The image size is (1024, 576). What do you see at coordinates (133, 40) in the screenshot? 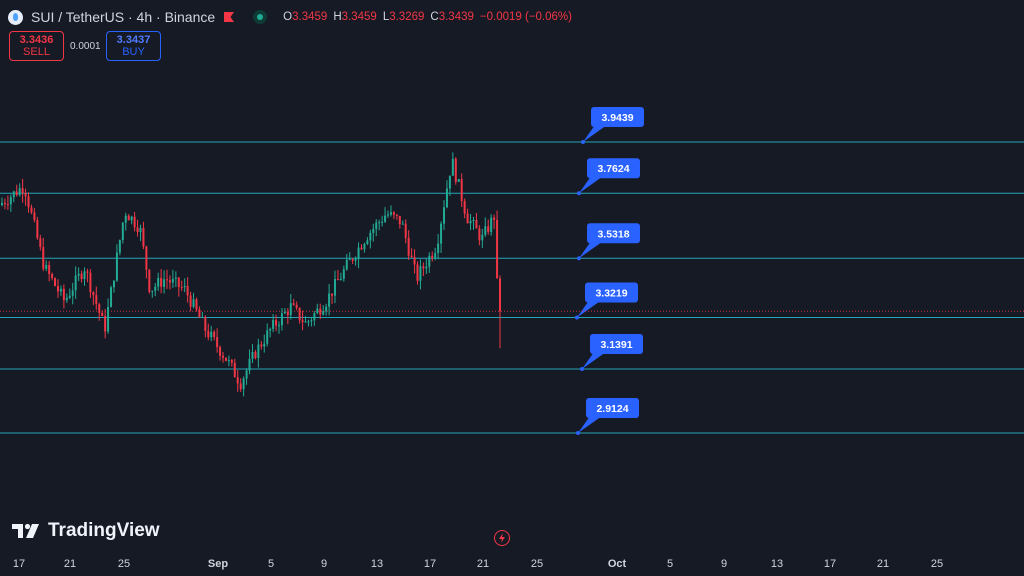
I see `buy-price: 3.3437` at bounding box center [133, 40].